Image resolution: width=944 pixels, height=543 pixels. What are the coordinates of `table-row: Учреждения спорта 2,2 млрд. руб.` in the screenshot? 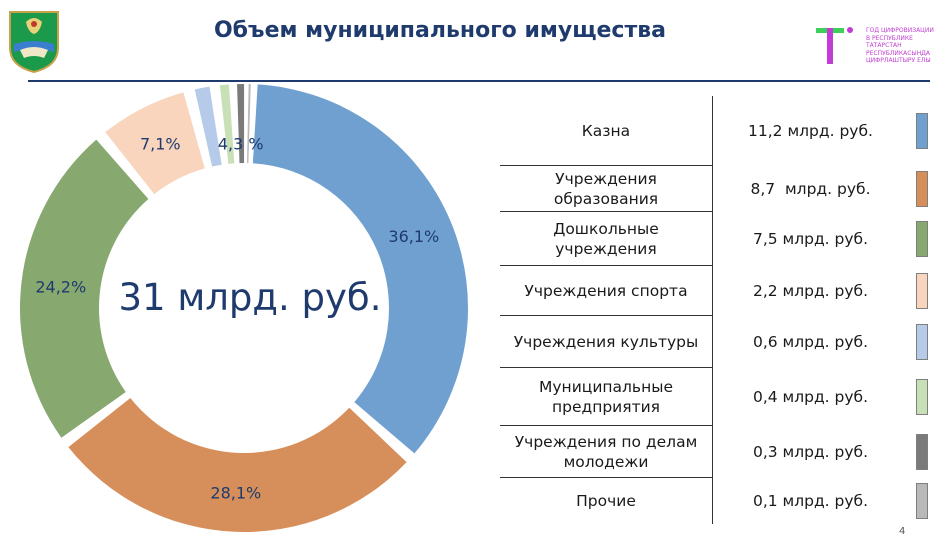 It's located at (718, 291).